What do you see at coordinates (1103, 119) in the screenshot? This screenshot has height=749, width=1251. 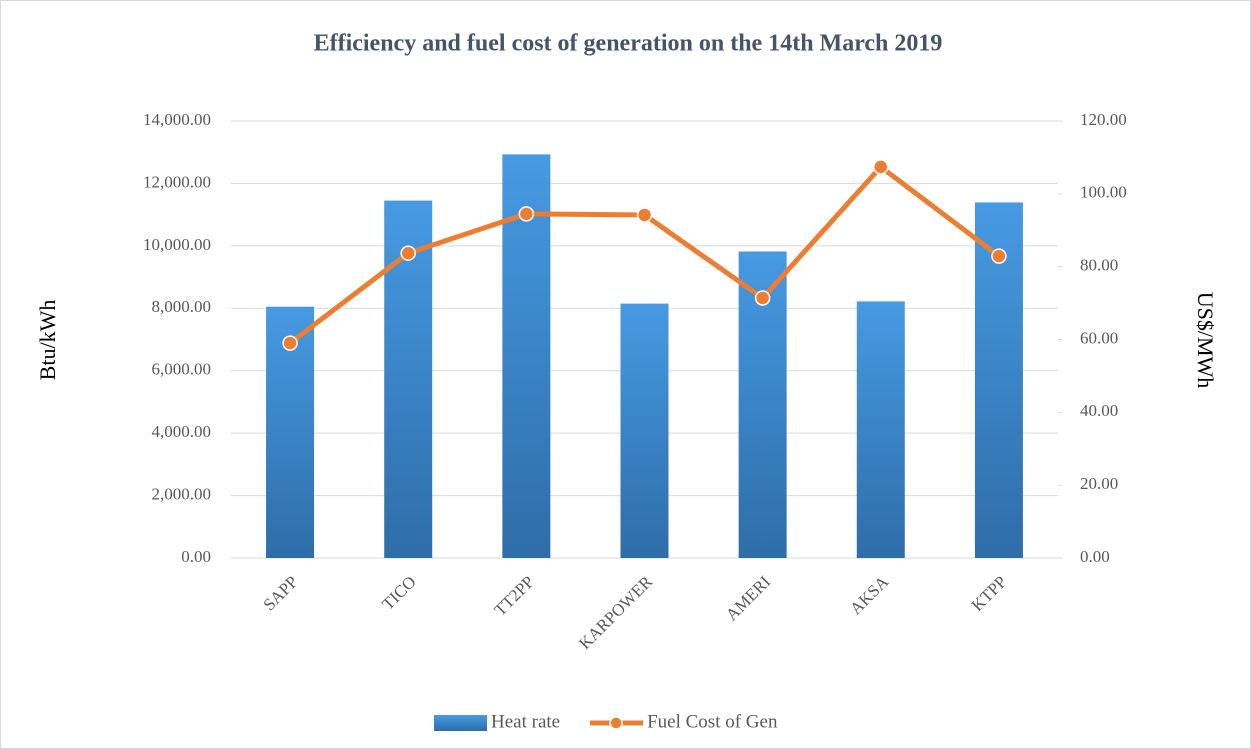 I see `y2-tick-label: 120.00` at bounding box center [1103, 119].